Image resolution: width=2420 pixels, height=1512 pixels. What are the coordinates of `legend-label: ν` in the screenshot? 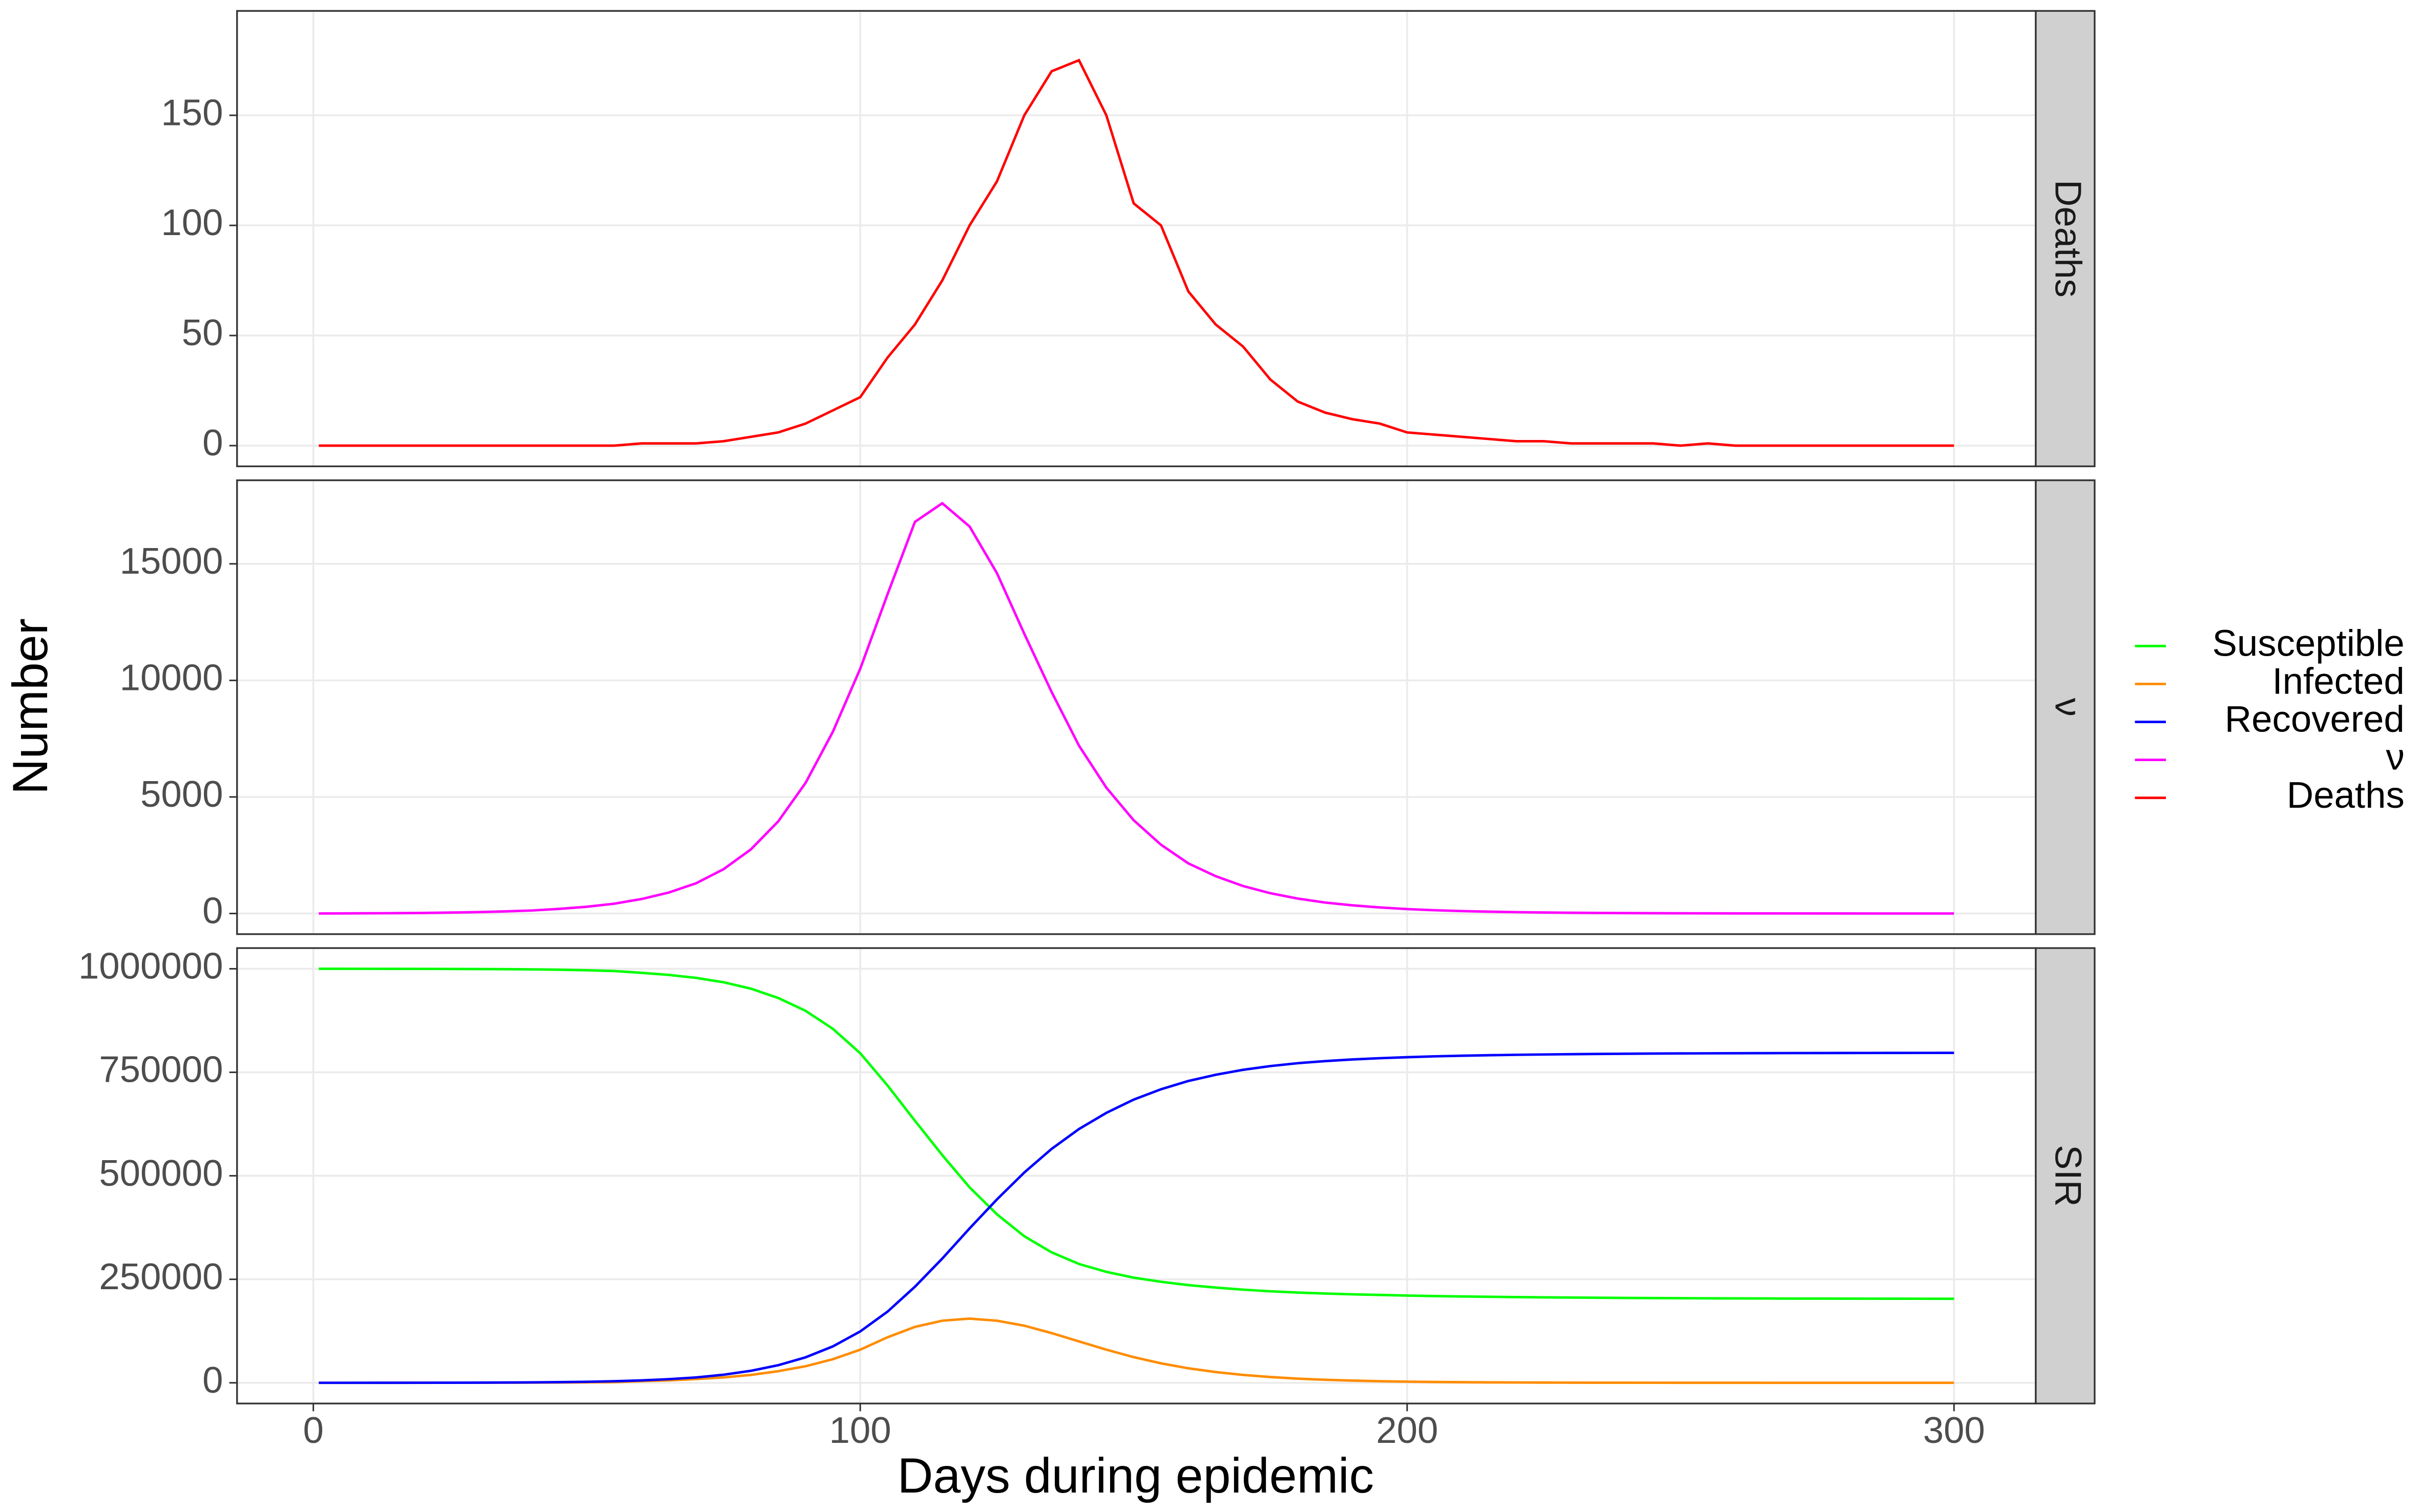 It's located at (2395, 757).